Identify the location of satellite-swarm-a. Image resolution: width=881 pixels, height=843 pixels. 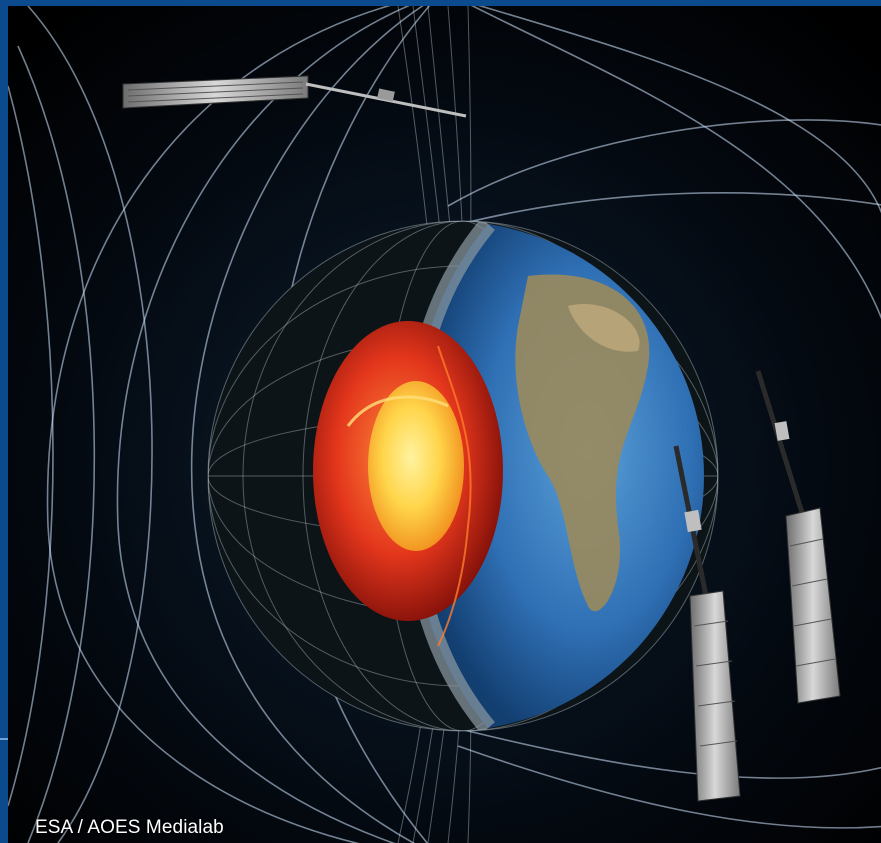
(707, 623).